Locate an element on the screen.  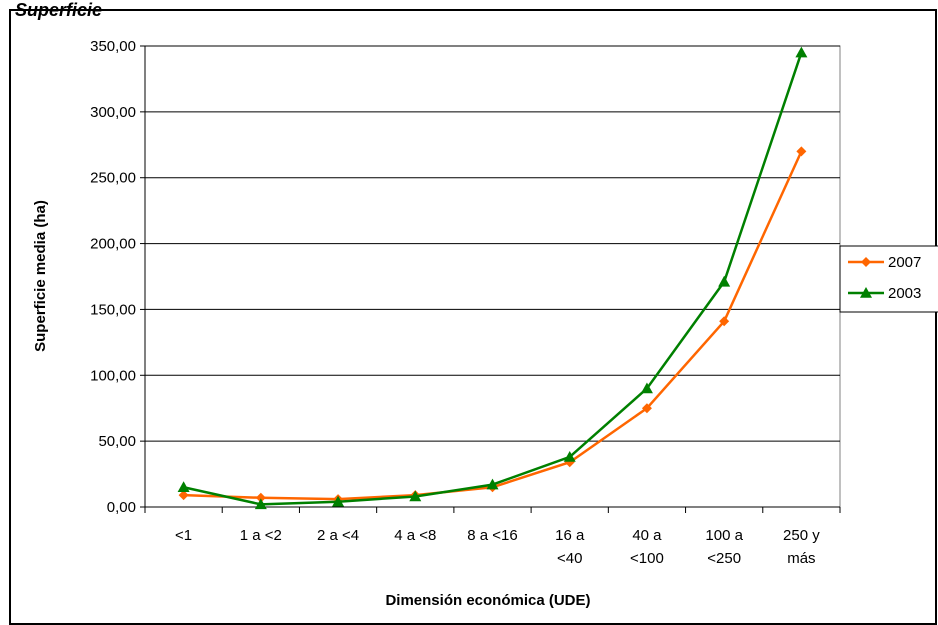
x-tick-label: 40 a <100 is located at coordinates (647, 547).